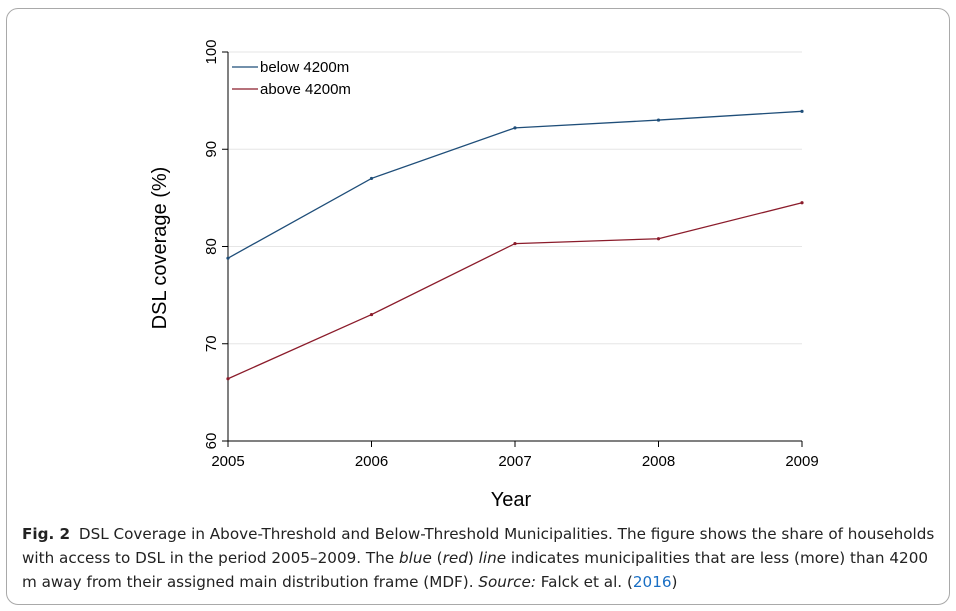 Image resolution: width=956 pixels, height=611 pixels. I want to click on caption-line-word: line, so click(492, 558).